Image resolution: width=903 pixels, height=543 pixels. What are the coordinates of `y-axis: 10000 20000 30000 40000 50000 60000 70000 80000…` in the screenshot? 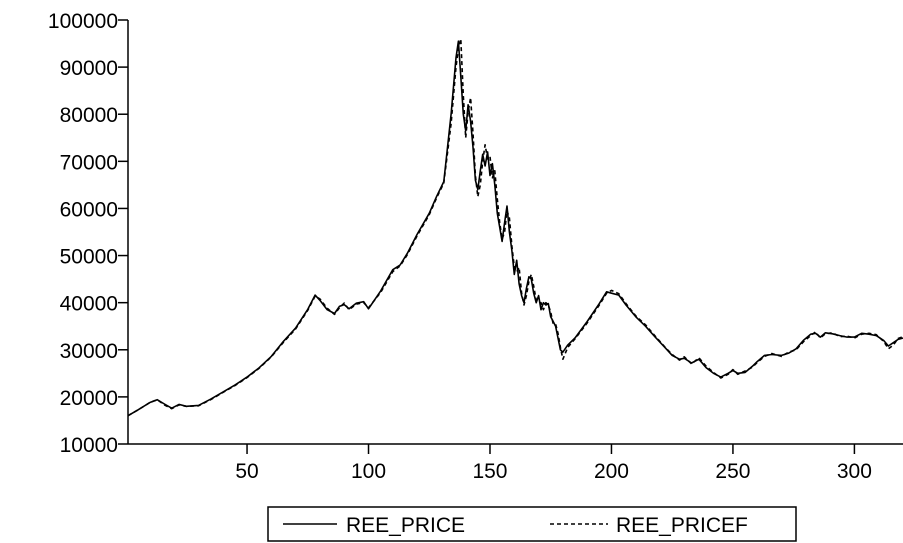 It's located at (88, 233).